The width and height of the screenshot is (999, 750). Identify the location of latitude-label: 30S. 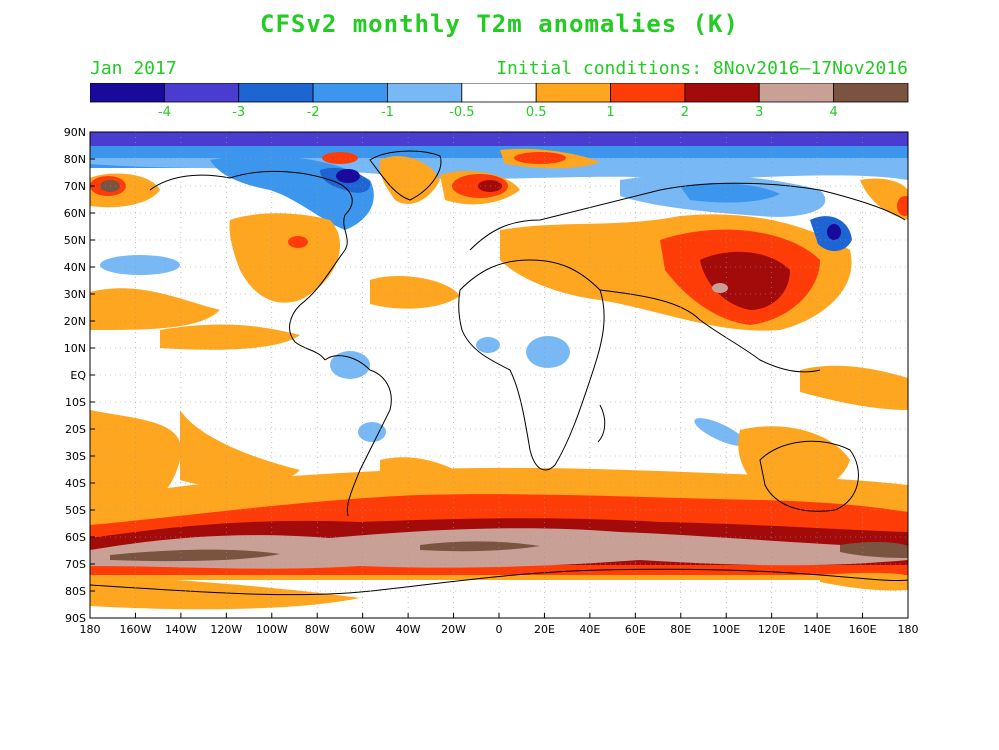
(75, 456).